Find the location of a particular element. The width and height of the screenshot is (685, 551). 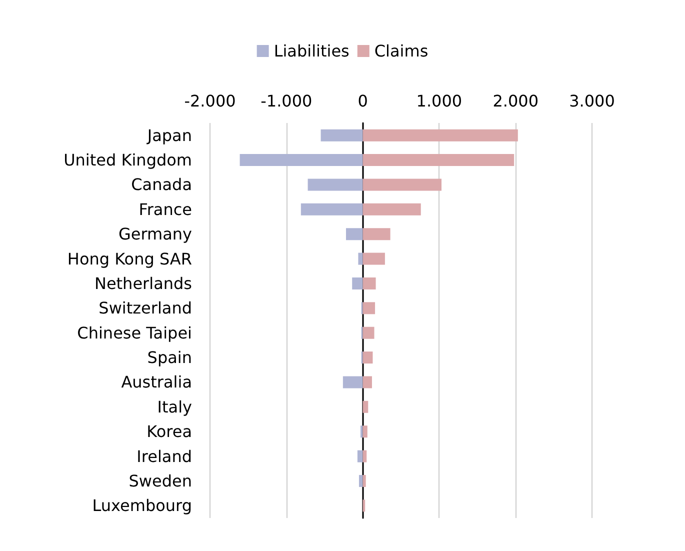

x-tick-label: 3.000 is located at coordinates (592, 101).